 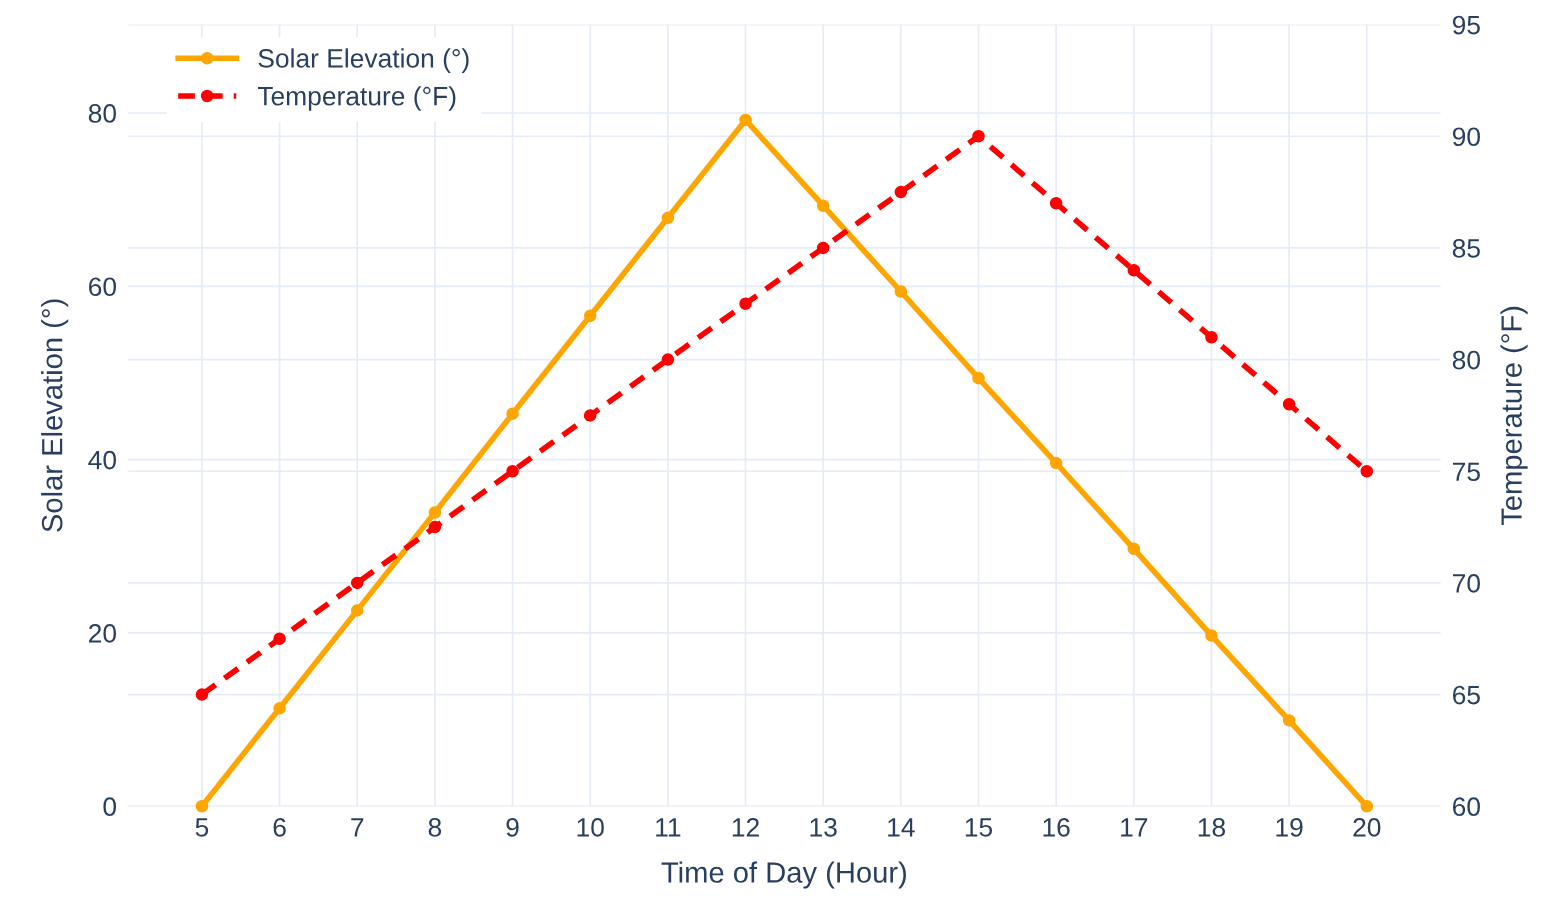 What do you see at coordinates (357, 827) in the screenshot?
I see `x-tick-label: 7` at bounding box center [357, 827].